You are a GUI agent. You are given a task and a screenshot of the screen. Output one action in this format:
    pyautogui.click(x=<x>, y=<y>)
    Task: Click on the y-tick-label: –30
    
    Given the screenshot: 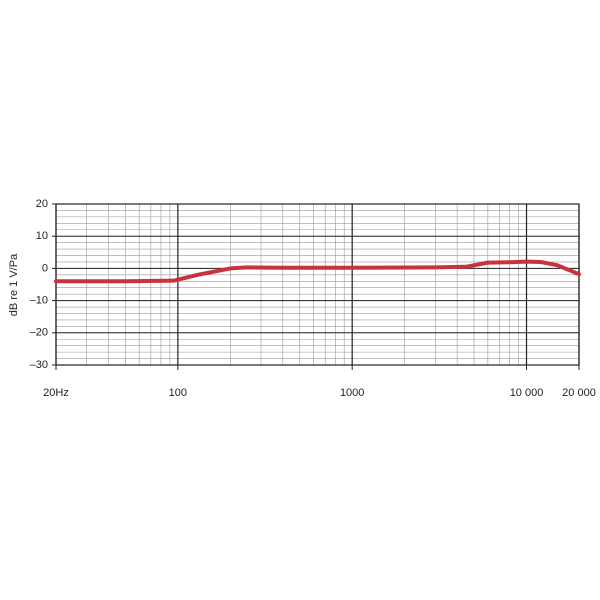 What is the action you would take?
    pyautogui.click(x=39, y=365)
    